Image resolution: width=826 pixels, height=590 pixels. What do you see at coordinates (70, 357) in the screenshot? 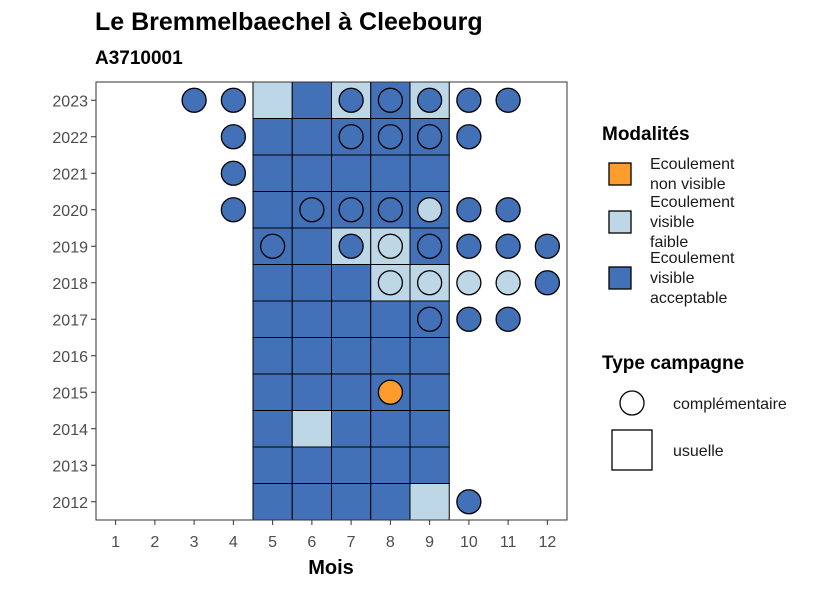
I see `y-tick-label: 2016` at bounding box center [70, 357].